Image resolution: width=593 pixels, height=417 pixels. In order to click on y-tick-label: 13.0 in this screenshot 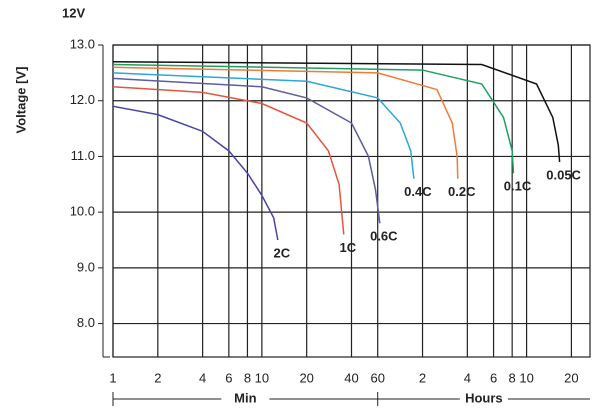, I will do `click(82, 43)`.